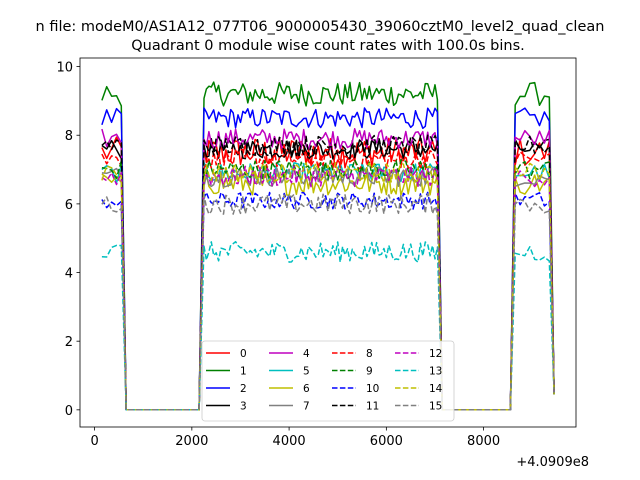 The height and width of the screenshot is (480, 640). What do you see at coordinates (436, 389) in the screenshot?
I see `legend-label-14: 14` at bounding box center [436, 389].